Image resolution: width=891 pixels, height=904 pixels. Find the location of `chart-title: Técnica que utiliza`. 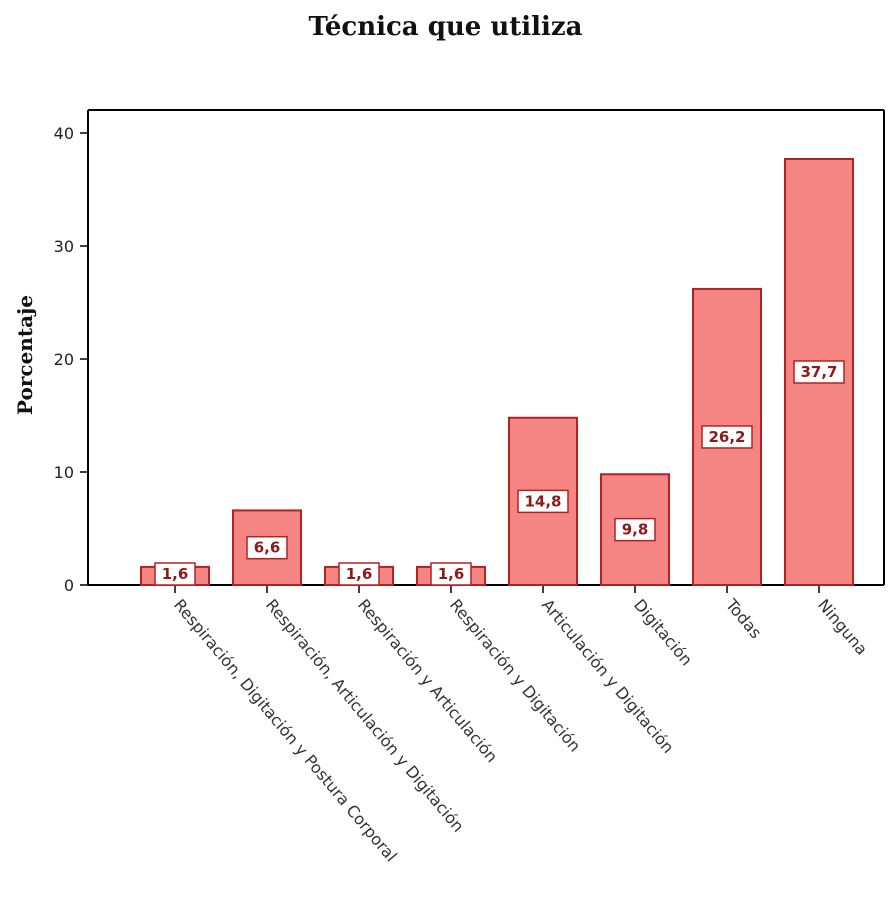

chart-title: Técnica que utiliza is located at coordinates (445, 27).